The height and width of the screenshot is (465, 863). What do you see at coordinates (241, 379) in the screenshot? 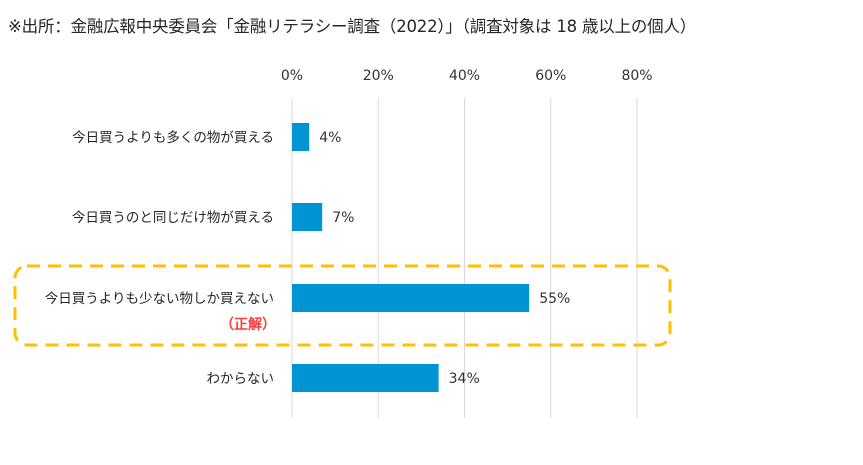
I see `category-label: わからない` at bounding box center [241, 379].